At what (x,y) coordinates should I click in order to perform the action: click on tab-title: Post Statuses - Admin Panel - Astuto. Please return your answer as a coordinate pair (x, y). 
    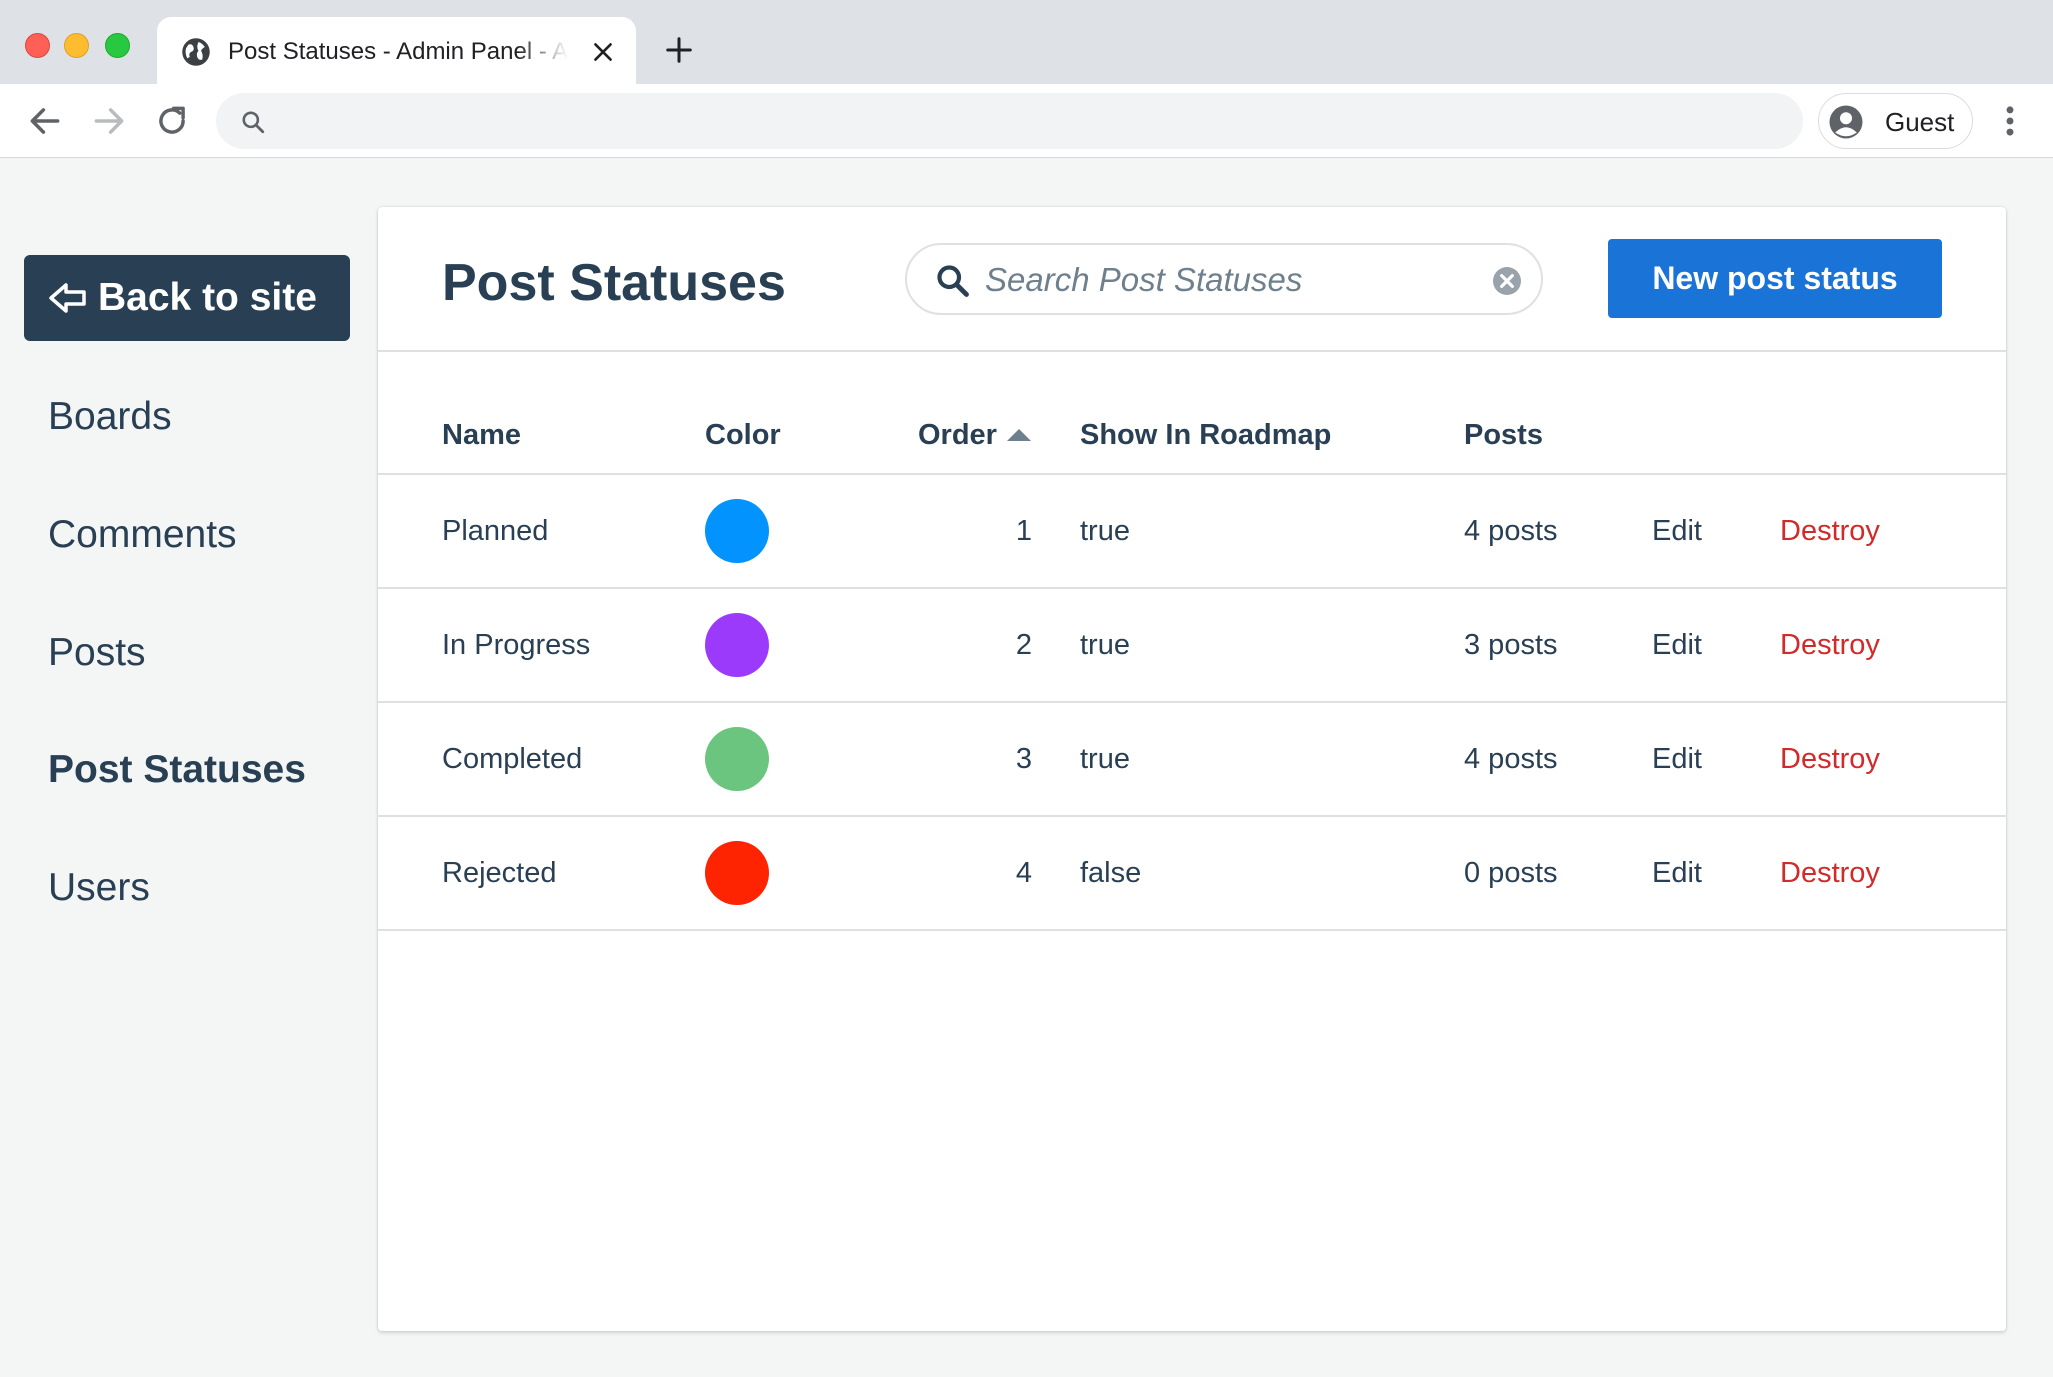
    Looking at the image, I should click on (398, 51).